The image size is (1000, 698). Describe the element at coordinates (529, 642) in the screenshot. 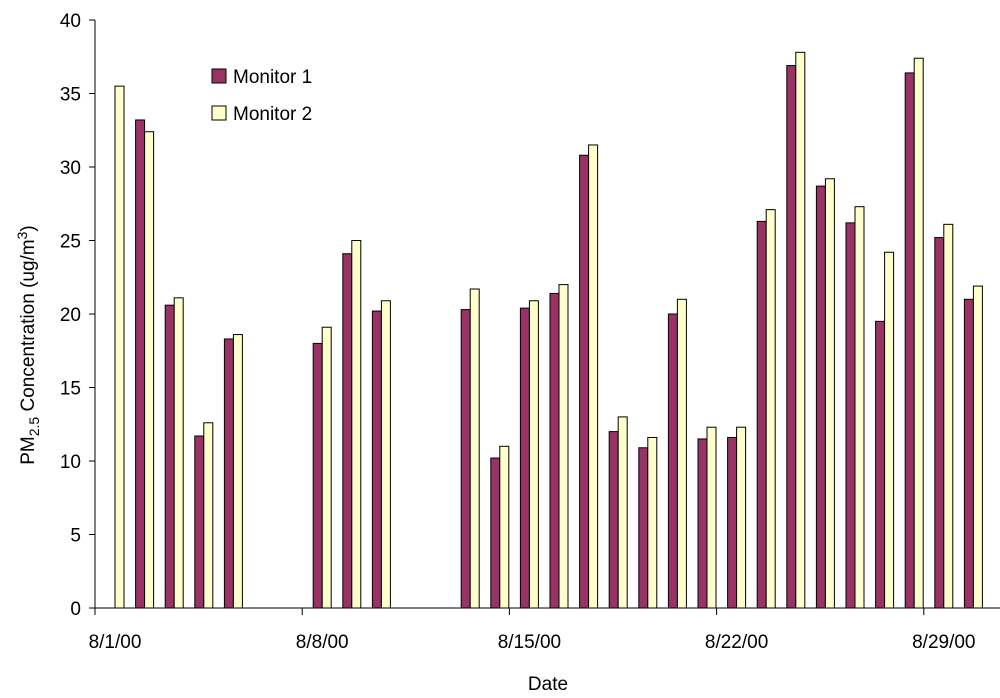

I see `x-tick-label: 8/15/00` at that location.